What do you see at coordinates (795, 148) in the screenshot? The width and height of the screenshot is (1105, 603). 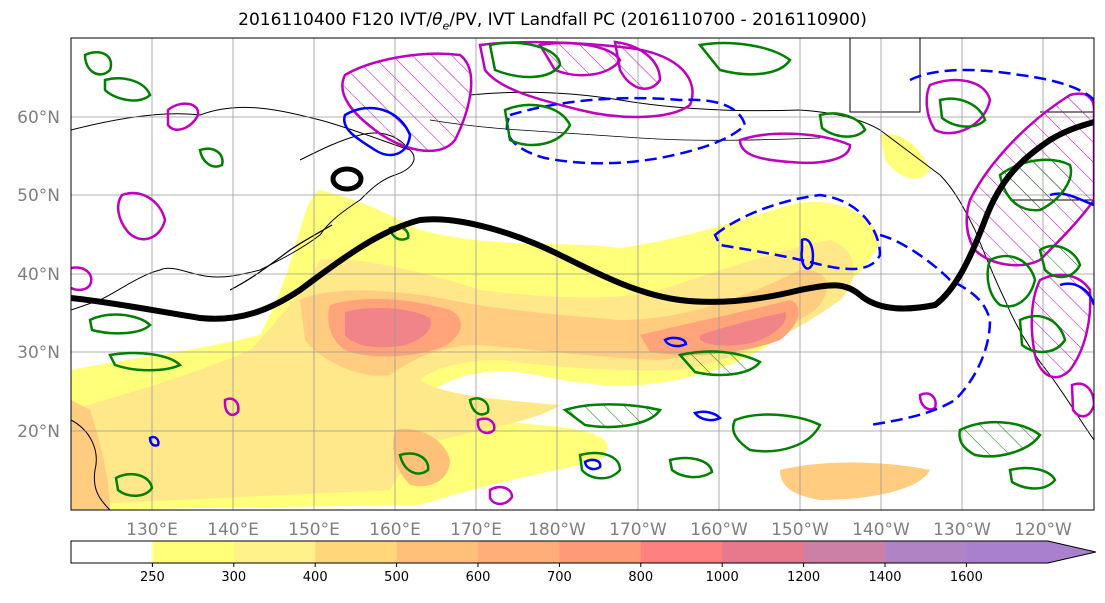 I see `ivt-contour-alaska` at bounding box center [795, 148].